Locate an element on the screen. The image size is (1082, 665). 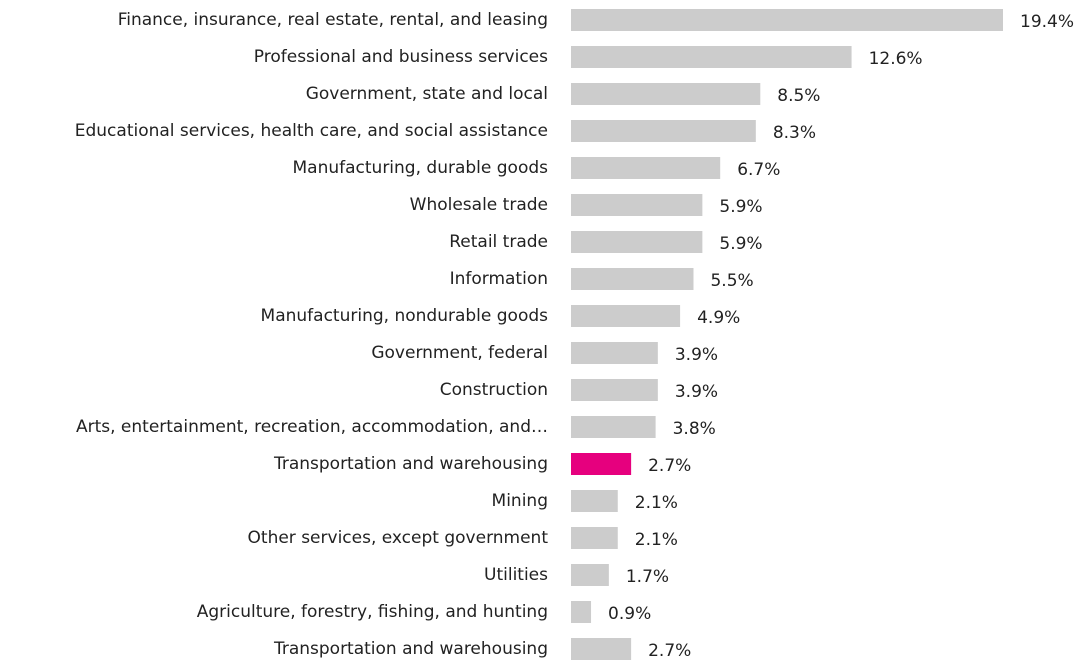
value-label: 0.9% is located at coordinates (629, 614).